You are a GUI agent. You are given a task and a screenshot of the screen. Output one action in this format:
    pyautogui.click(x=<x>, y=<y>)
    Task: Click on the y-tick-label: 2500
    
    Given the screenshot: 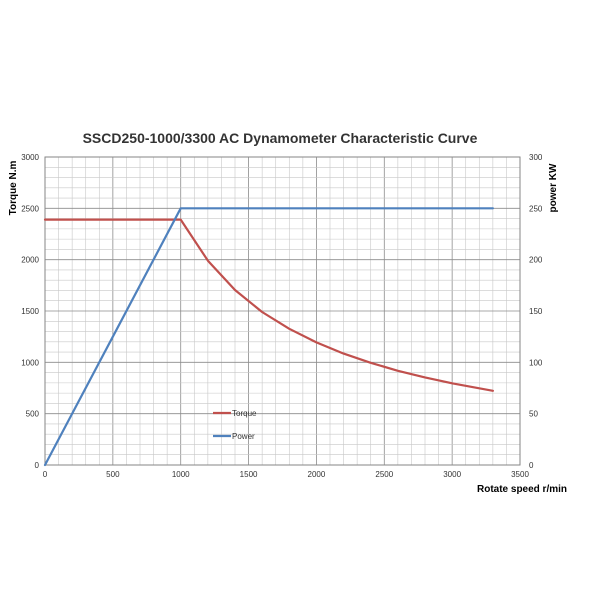 What is the action you would take?
    pyautogui.click(x=30, y=208)
    